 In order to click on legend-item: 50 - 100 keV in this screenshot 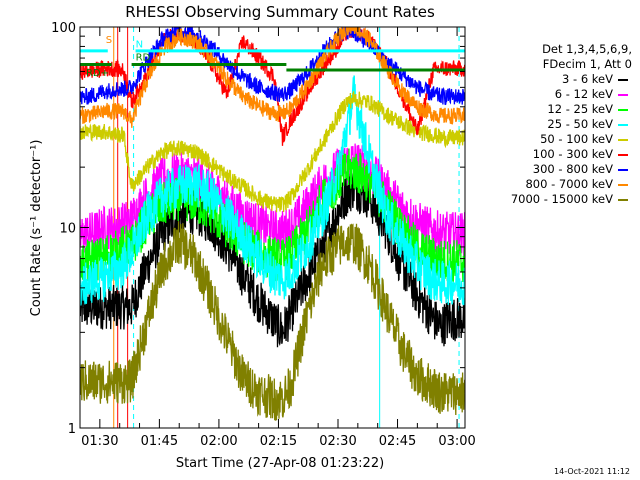, I will do `click(558, 139)`.